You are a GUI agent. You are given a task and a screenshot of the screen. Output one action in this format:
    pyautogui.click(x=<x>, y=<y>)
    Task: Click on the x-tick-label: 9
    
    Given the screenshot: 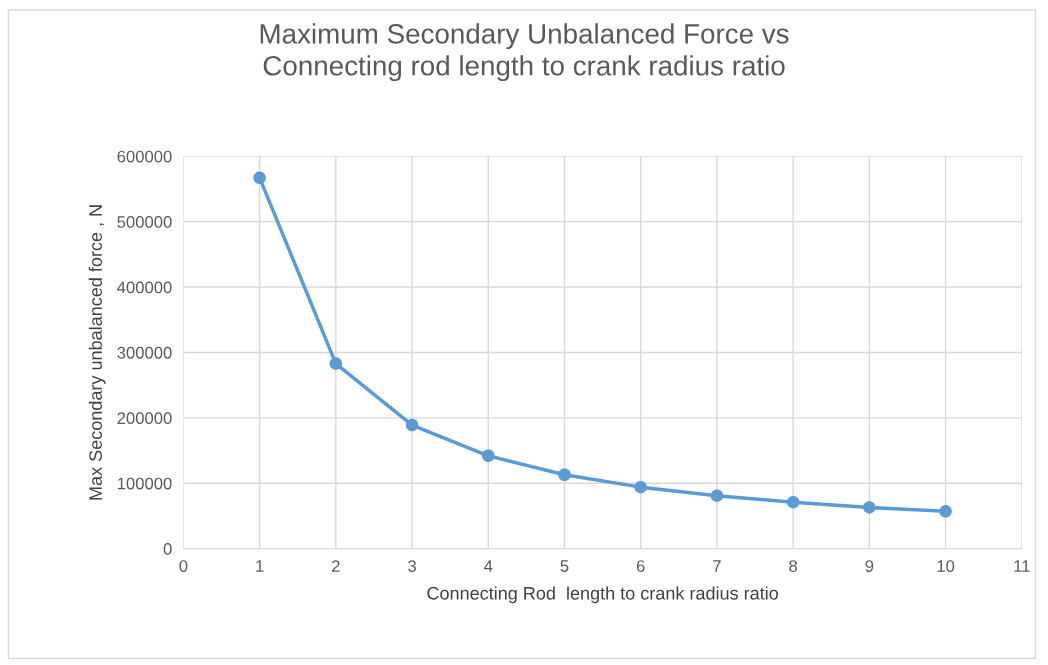 What is the action you would take?
    pyautogui.click(x=869, y=566)
    